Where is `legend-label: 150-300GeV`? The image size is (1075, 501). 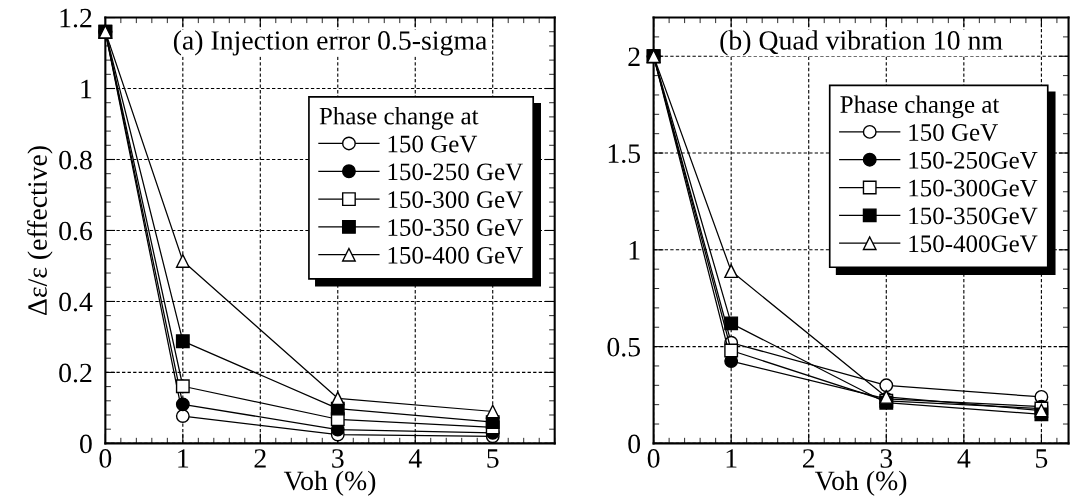 legend-label: 150-300GeV is located at coordinates (973, 188).